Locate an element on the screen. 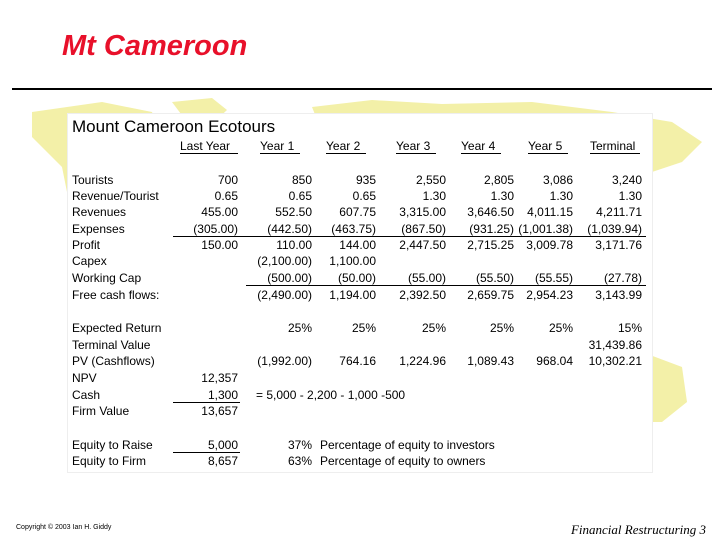 This screenshot has height=540, width=720. column-header: Terminal is located at coordinates (613, 146).